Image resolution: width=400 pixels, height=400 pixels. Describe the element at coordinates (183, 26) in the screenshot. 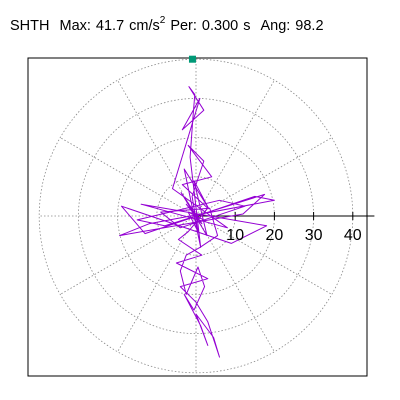

I see `per-label: Per:` at that location.